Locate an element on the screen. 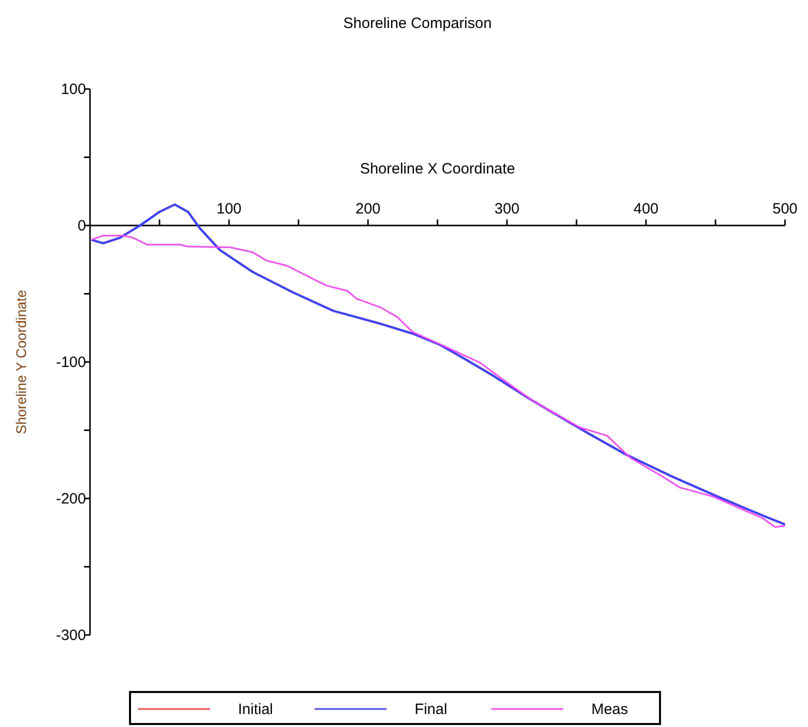 The height and width of the screenshot is (727, 808). x-tick-label: 200 is located at coordinates (368, 209).